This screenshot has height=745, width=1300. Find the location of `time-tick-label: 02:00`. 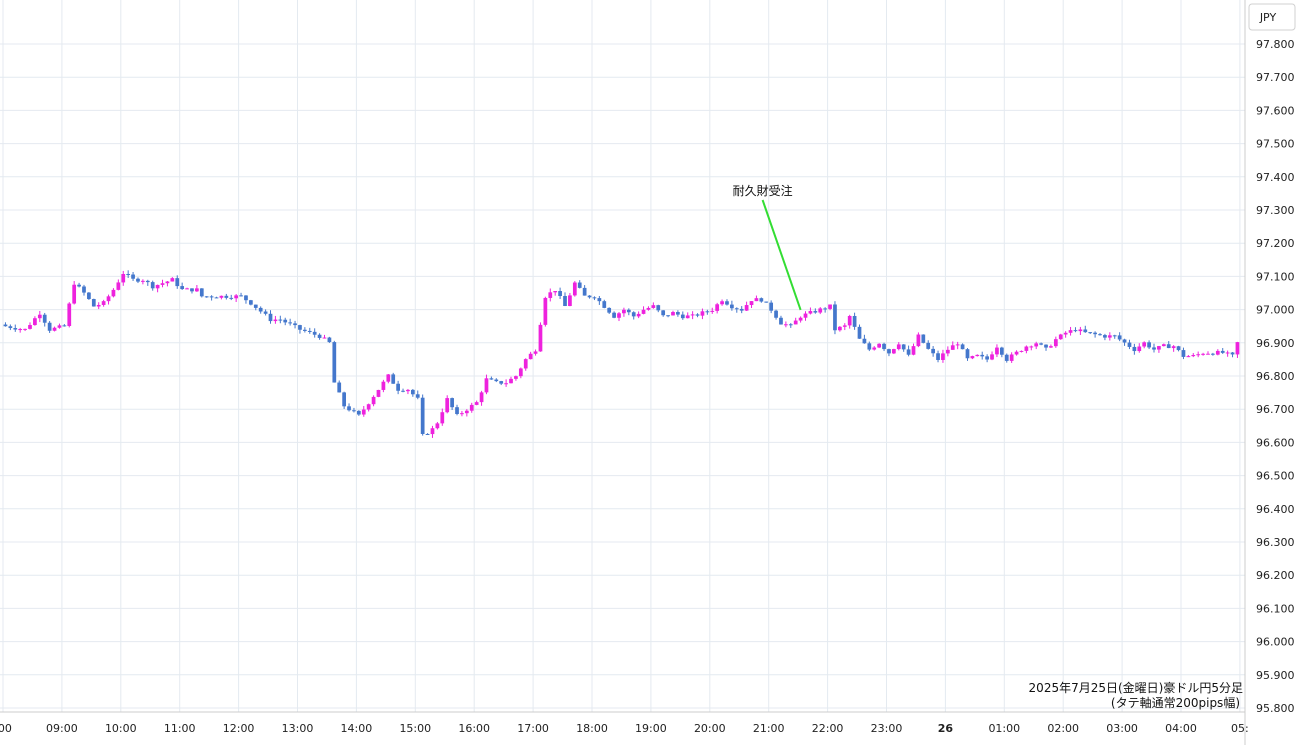

time-tick-label: 02:00 is located at coordinates (1063, 728).